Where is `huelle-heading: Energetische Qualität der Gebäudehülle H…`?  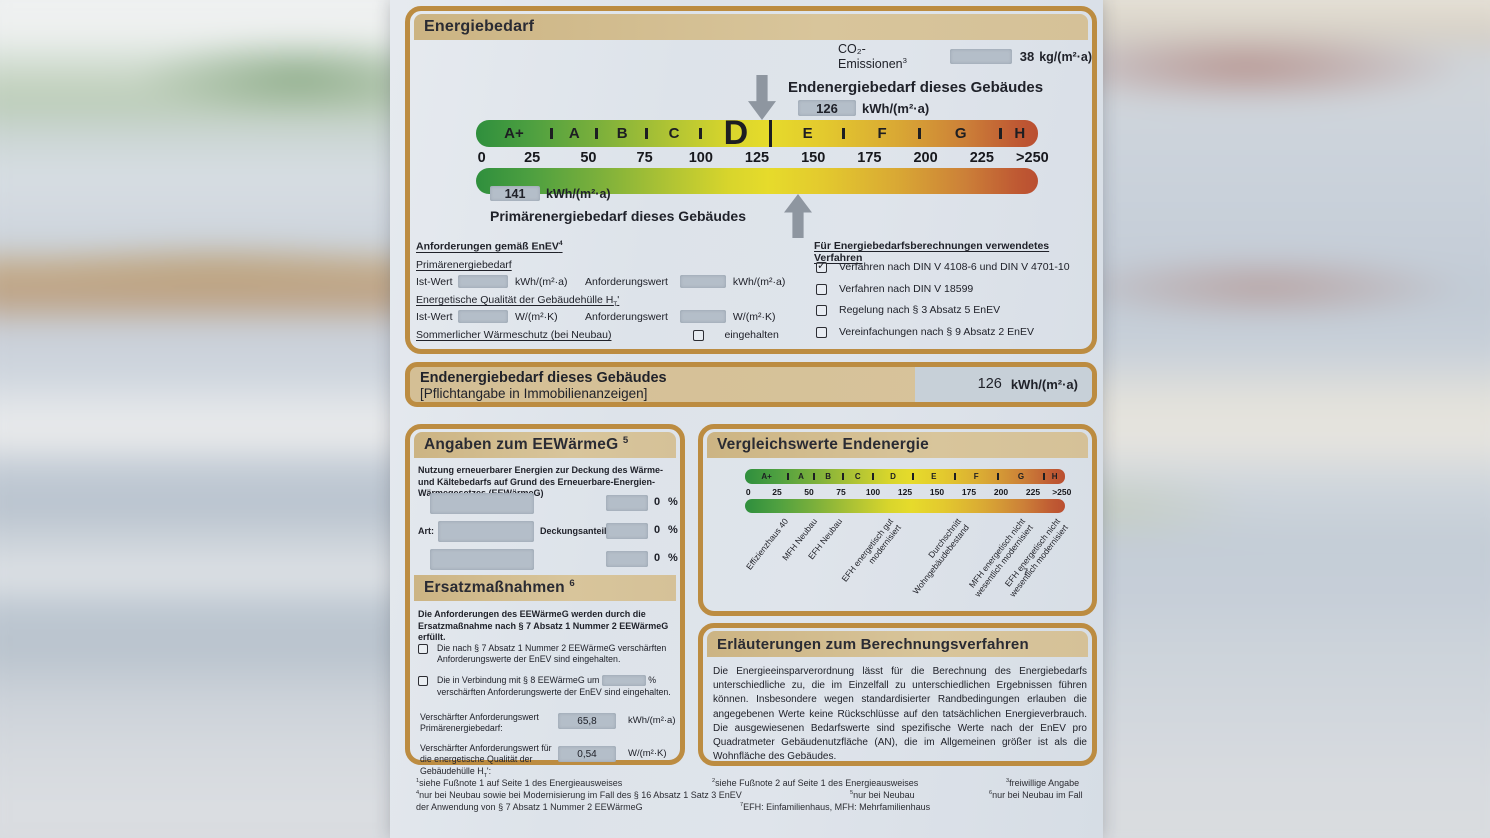 huelle-heading: Energetische Qualität der Gebäudehülle H… is located at coordinates (518, 301).